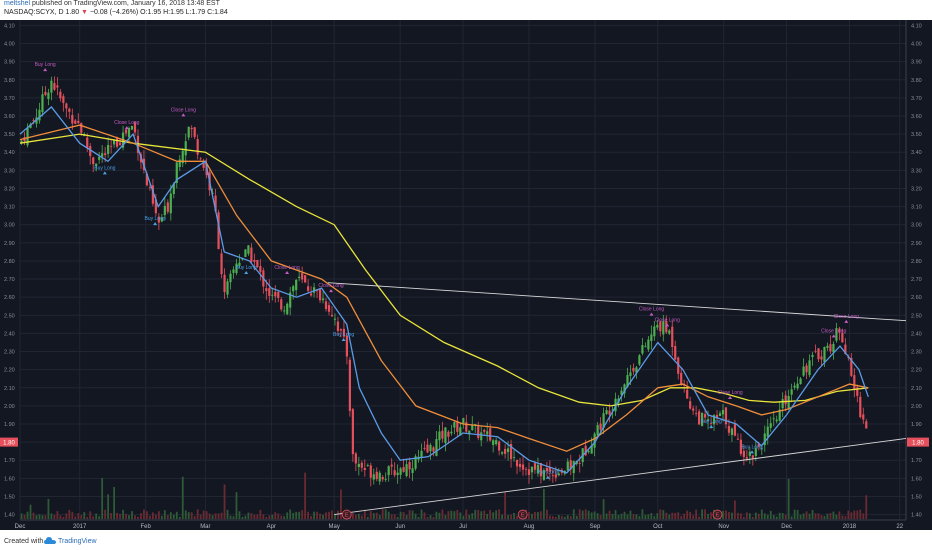  What do you see at coordinates (9, 334) in the screenshot?
I see `y-tick-label-left: 2.40` at bounding box center [9, 334].